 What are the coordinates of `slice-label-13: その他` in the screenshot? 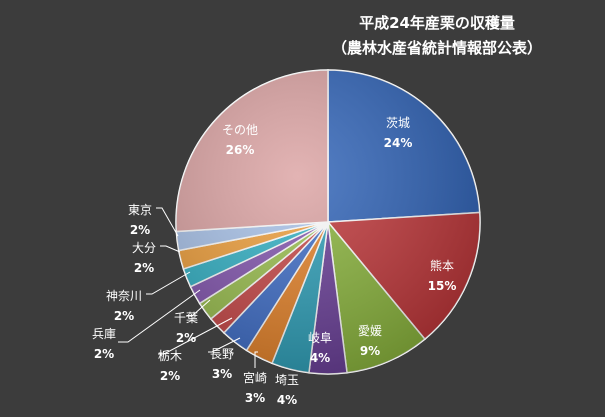 It's located at (240, 130).